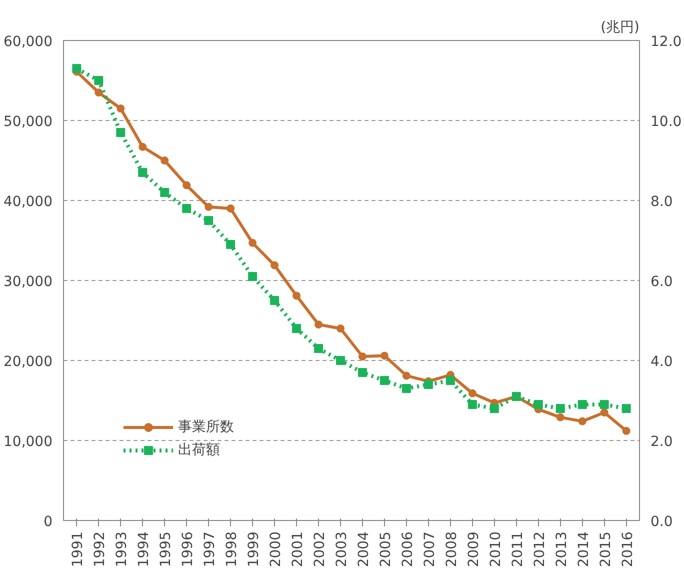  I want to click on x-tick-label: 2013, so click(562, 549).